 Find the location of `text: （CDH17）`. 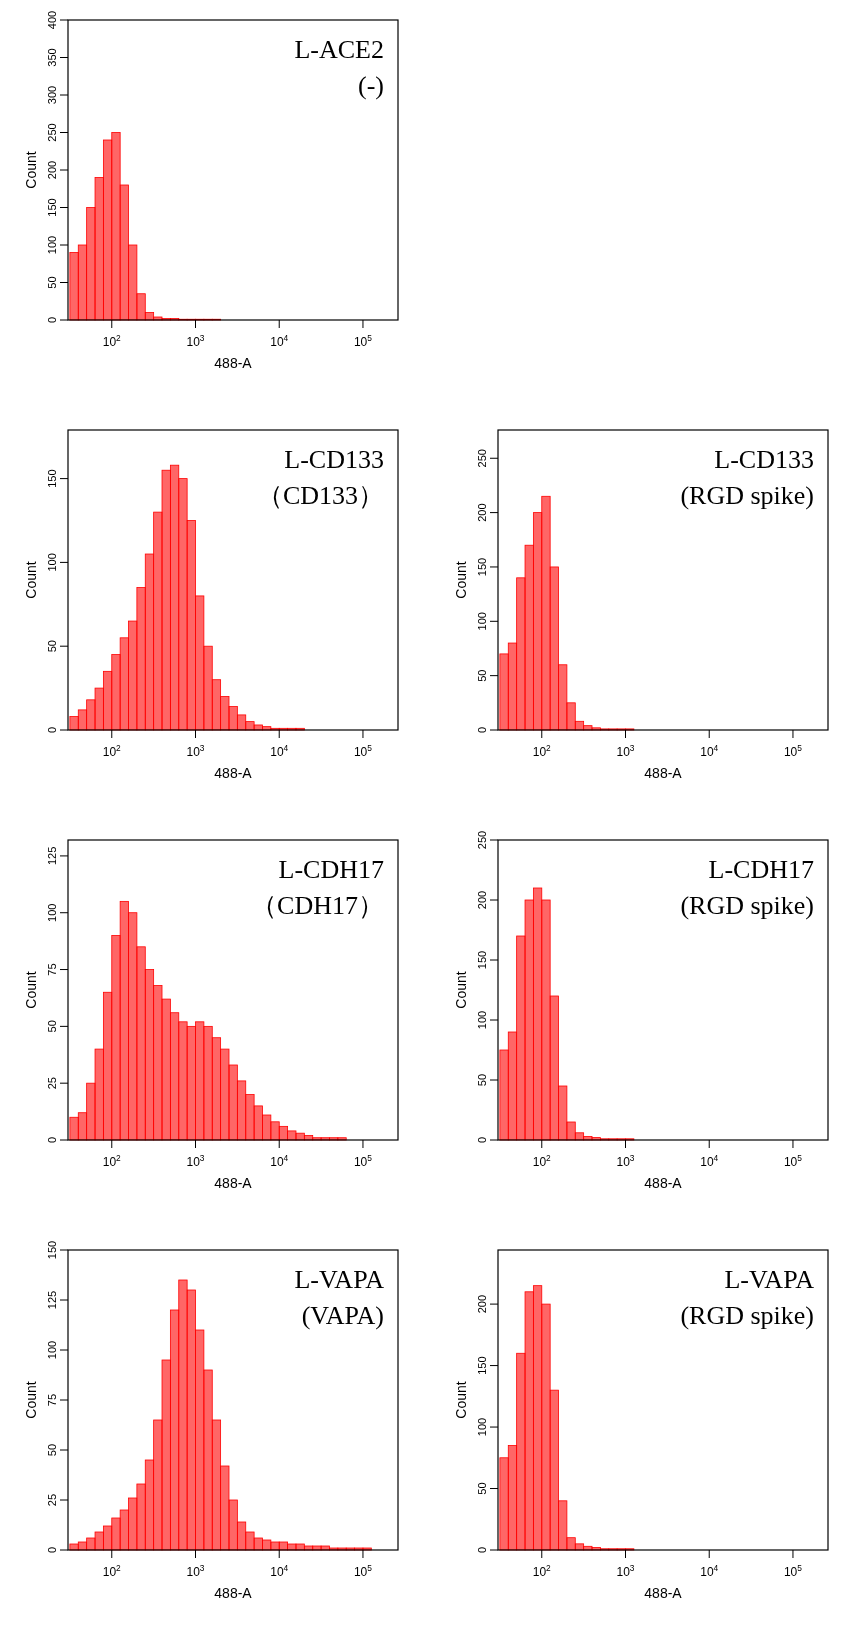

text: （CDH17） is located at coordinates (317, 905).